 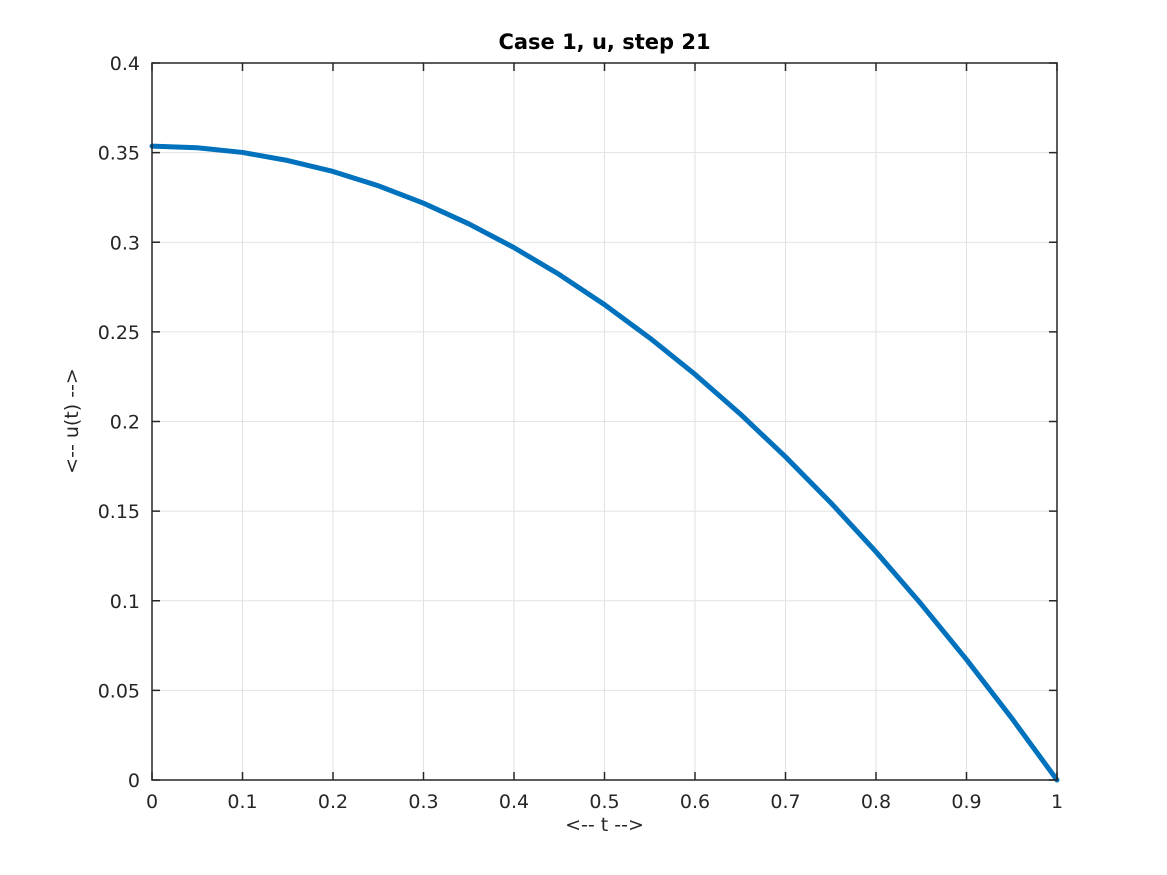 What do you see at coordinates (119, 154) in the screenshot?
I see `y-tick-label: 0.35` at bounding box center [119, 154].